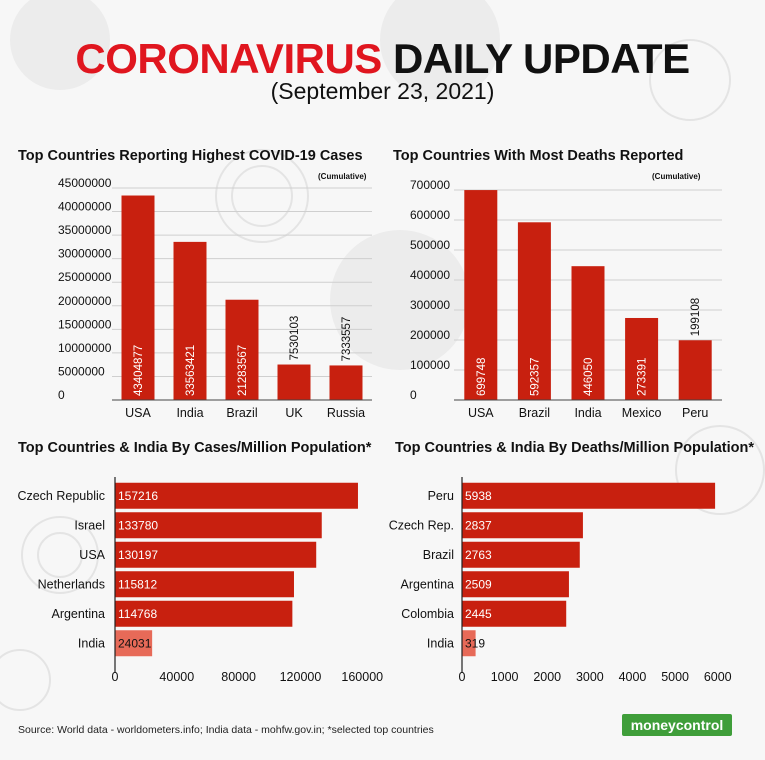 The height and width of the screenshot is (760, 765). Describe the element at coordinates (91, 643) in the screenshot. I see `cases-pm-category-label: India` at that location.